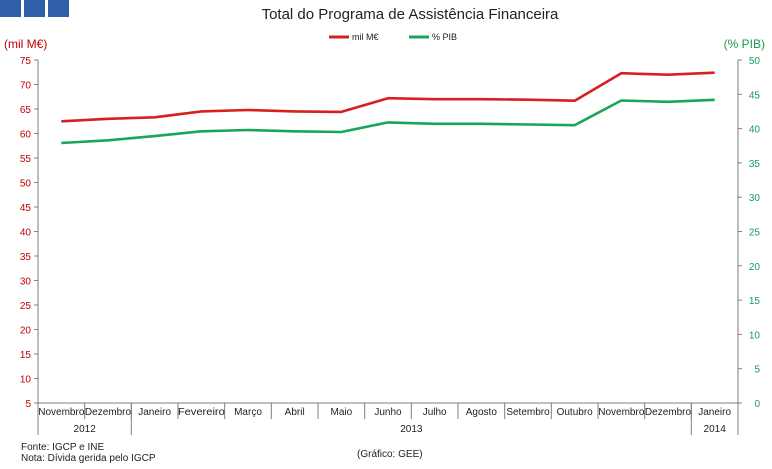 The width and height of the screenshot is (772, 469). What do you see at coordinates (26, 282) in the screenshot?
I see `left-tick-label: 30` at bounding box center [26, 282].